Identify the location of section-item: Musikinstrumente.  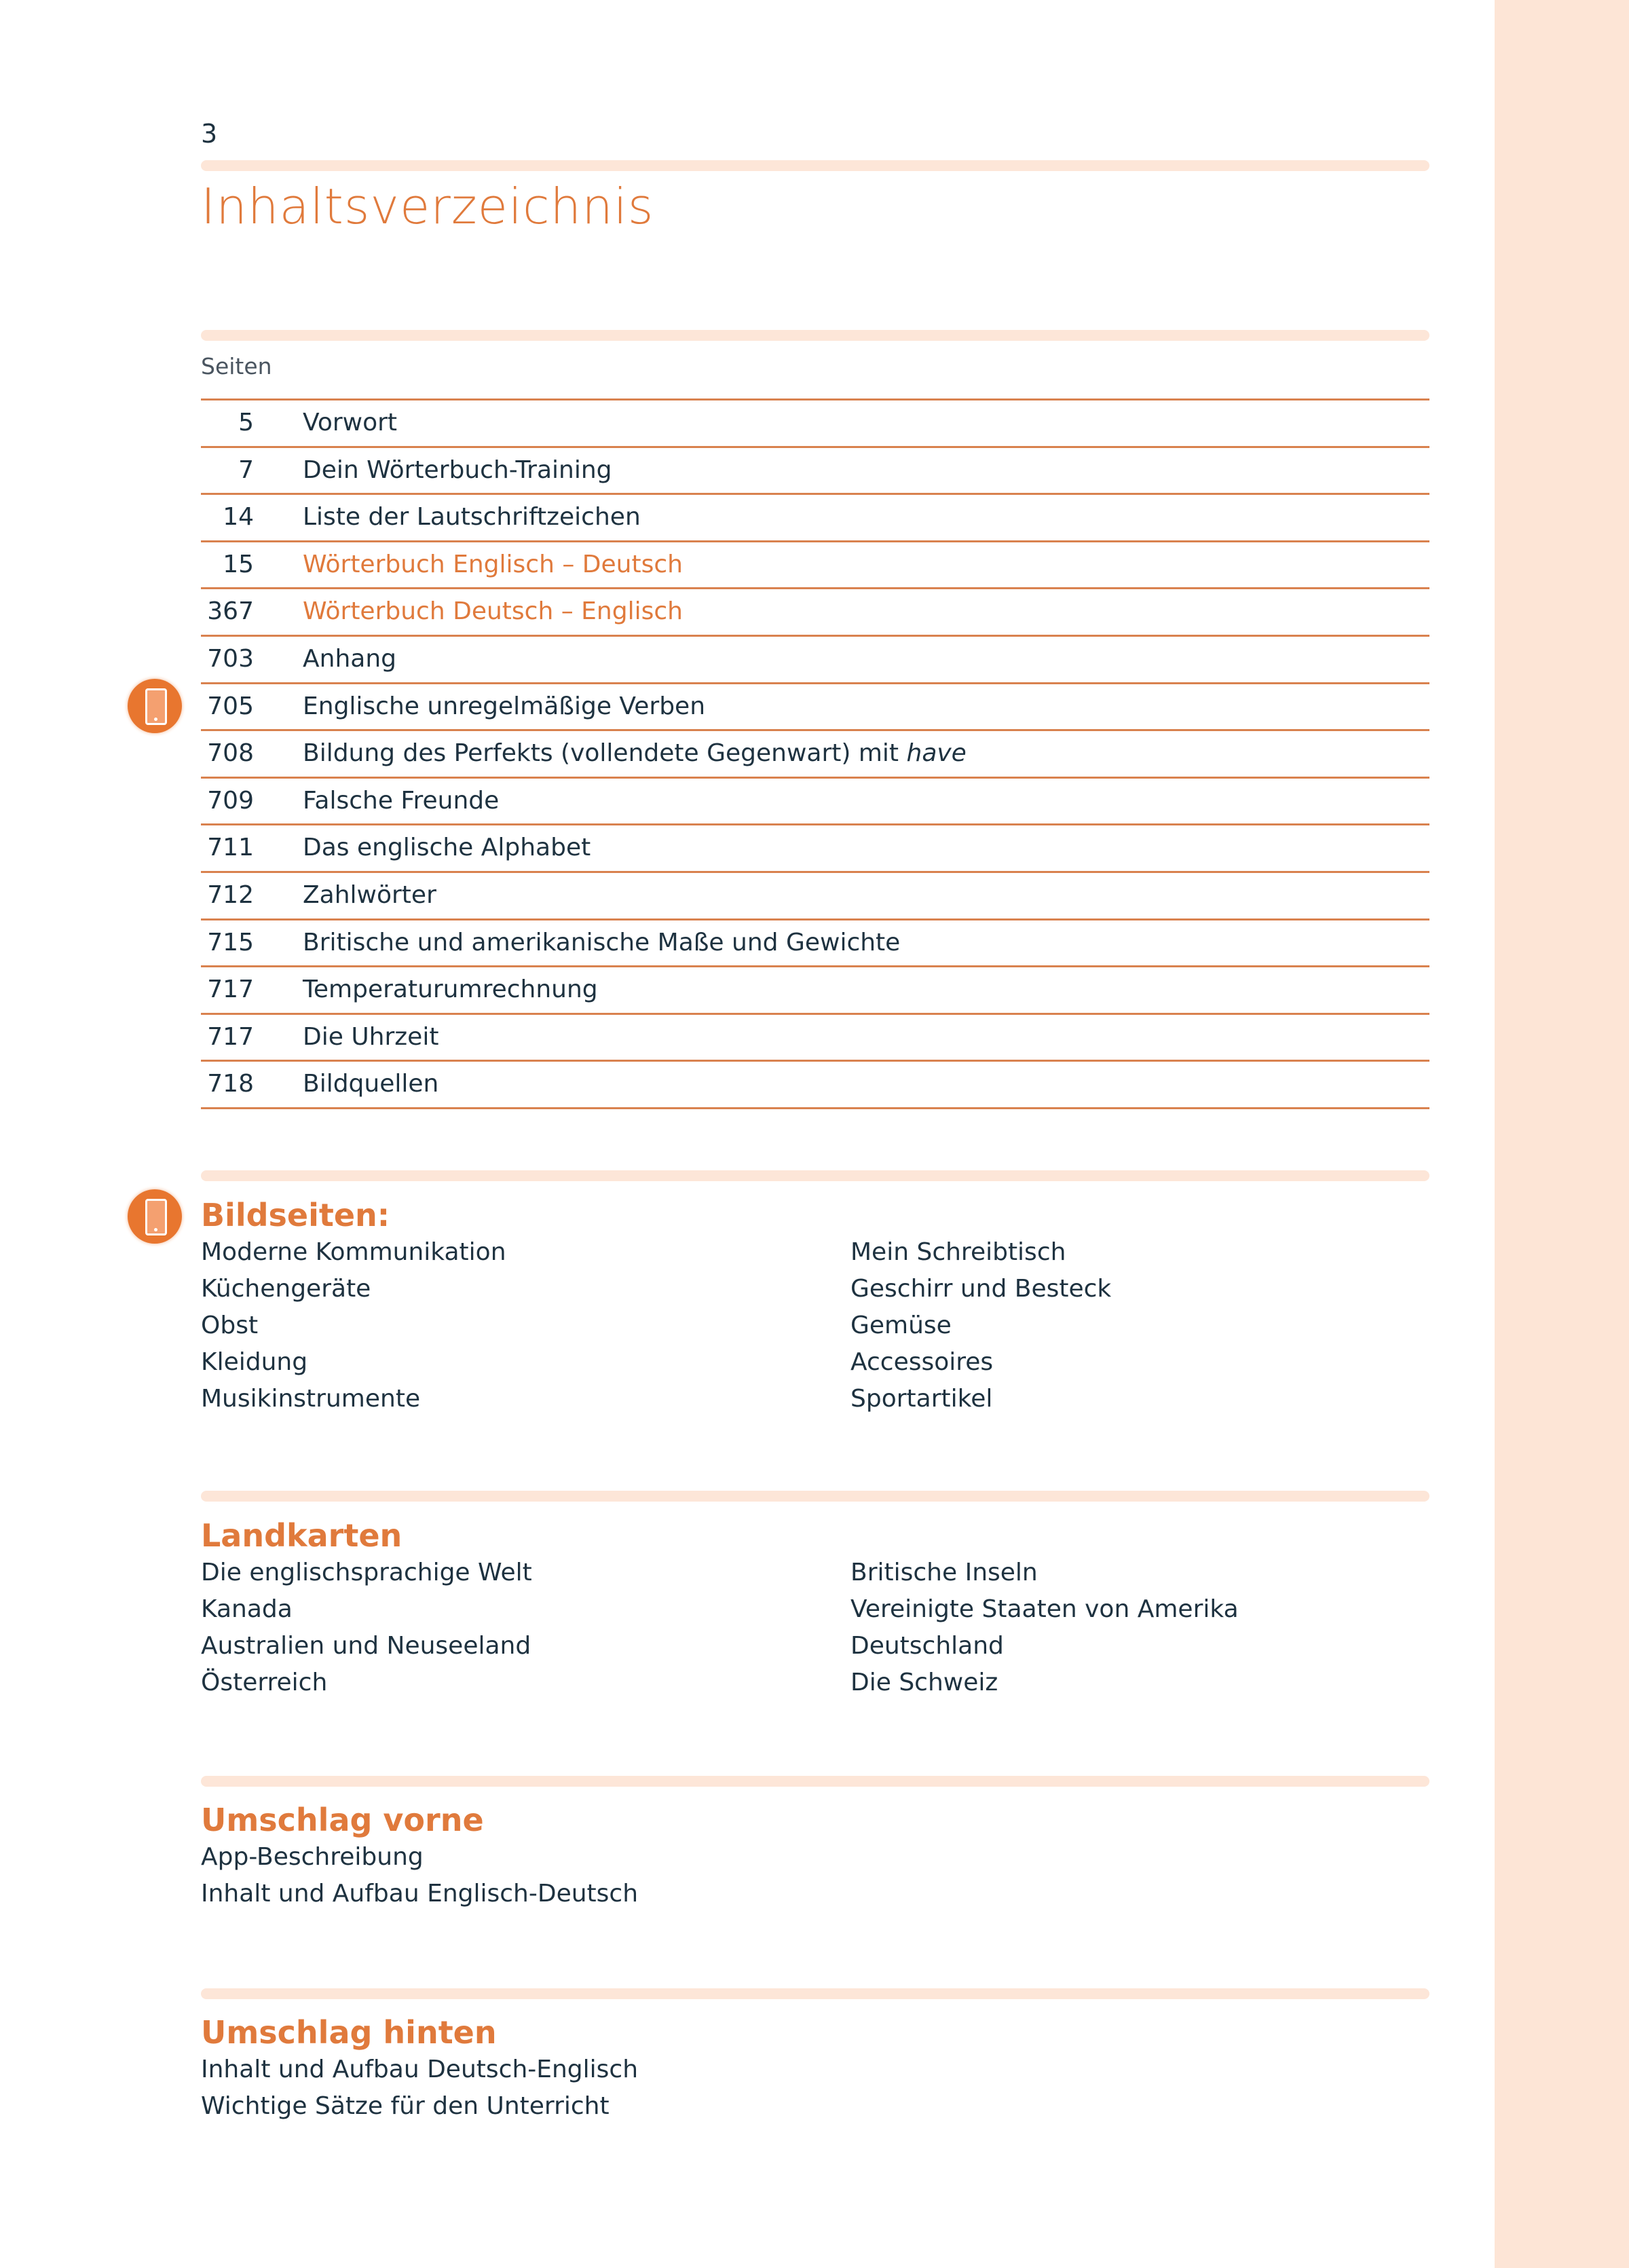
(311, 1399).